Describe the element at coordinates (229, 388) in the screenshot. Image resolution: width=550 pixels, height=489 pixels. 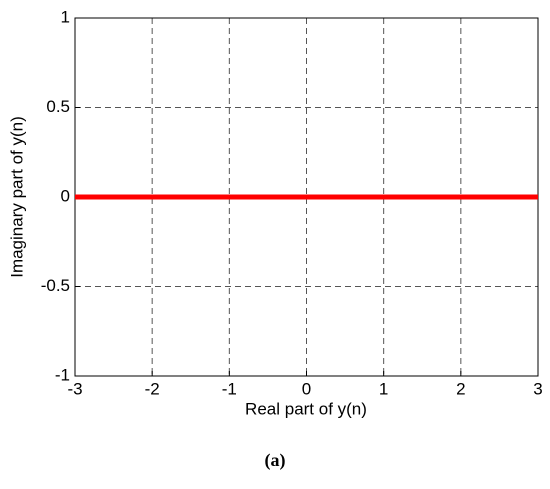
I see `x-tick-label: -1` at that location.